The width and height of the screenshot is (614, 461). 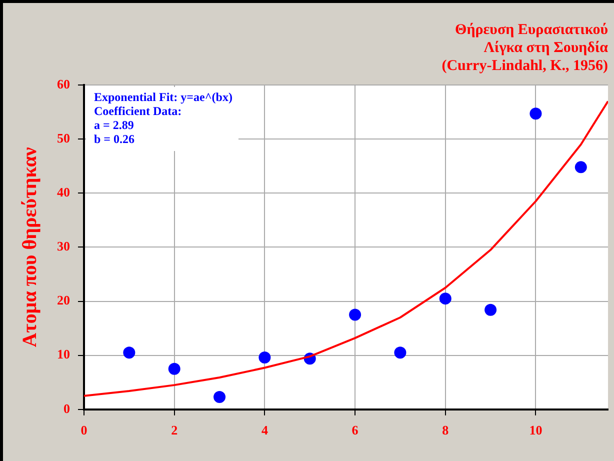 I want to click on x-tick-label: 6, so click(x=355, y=430).